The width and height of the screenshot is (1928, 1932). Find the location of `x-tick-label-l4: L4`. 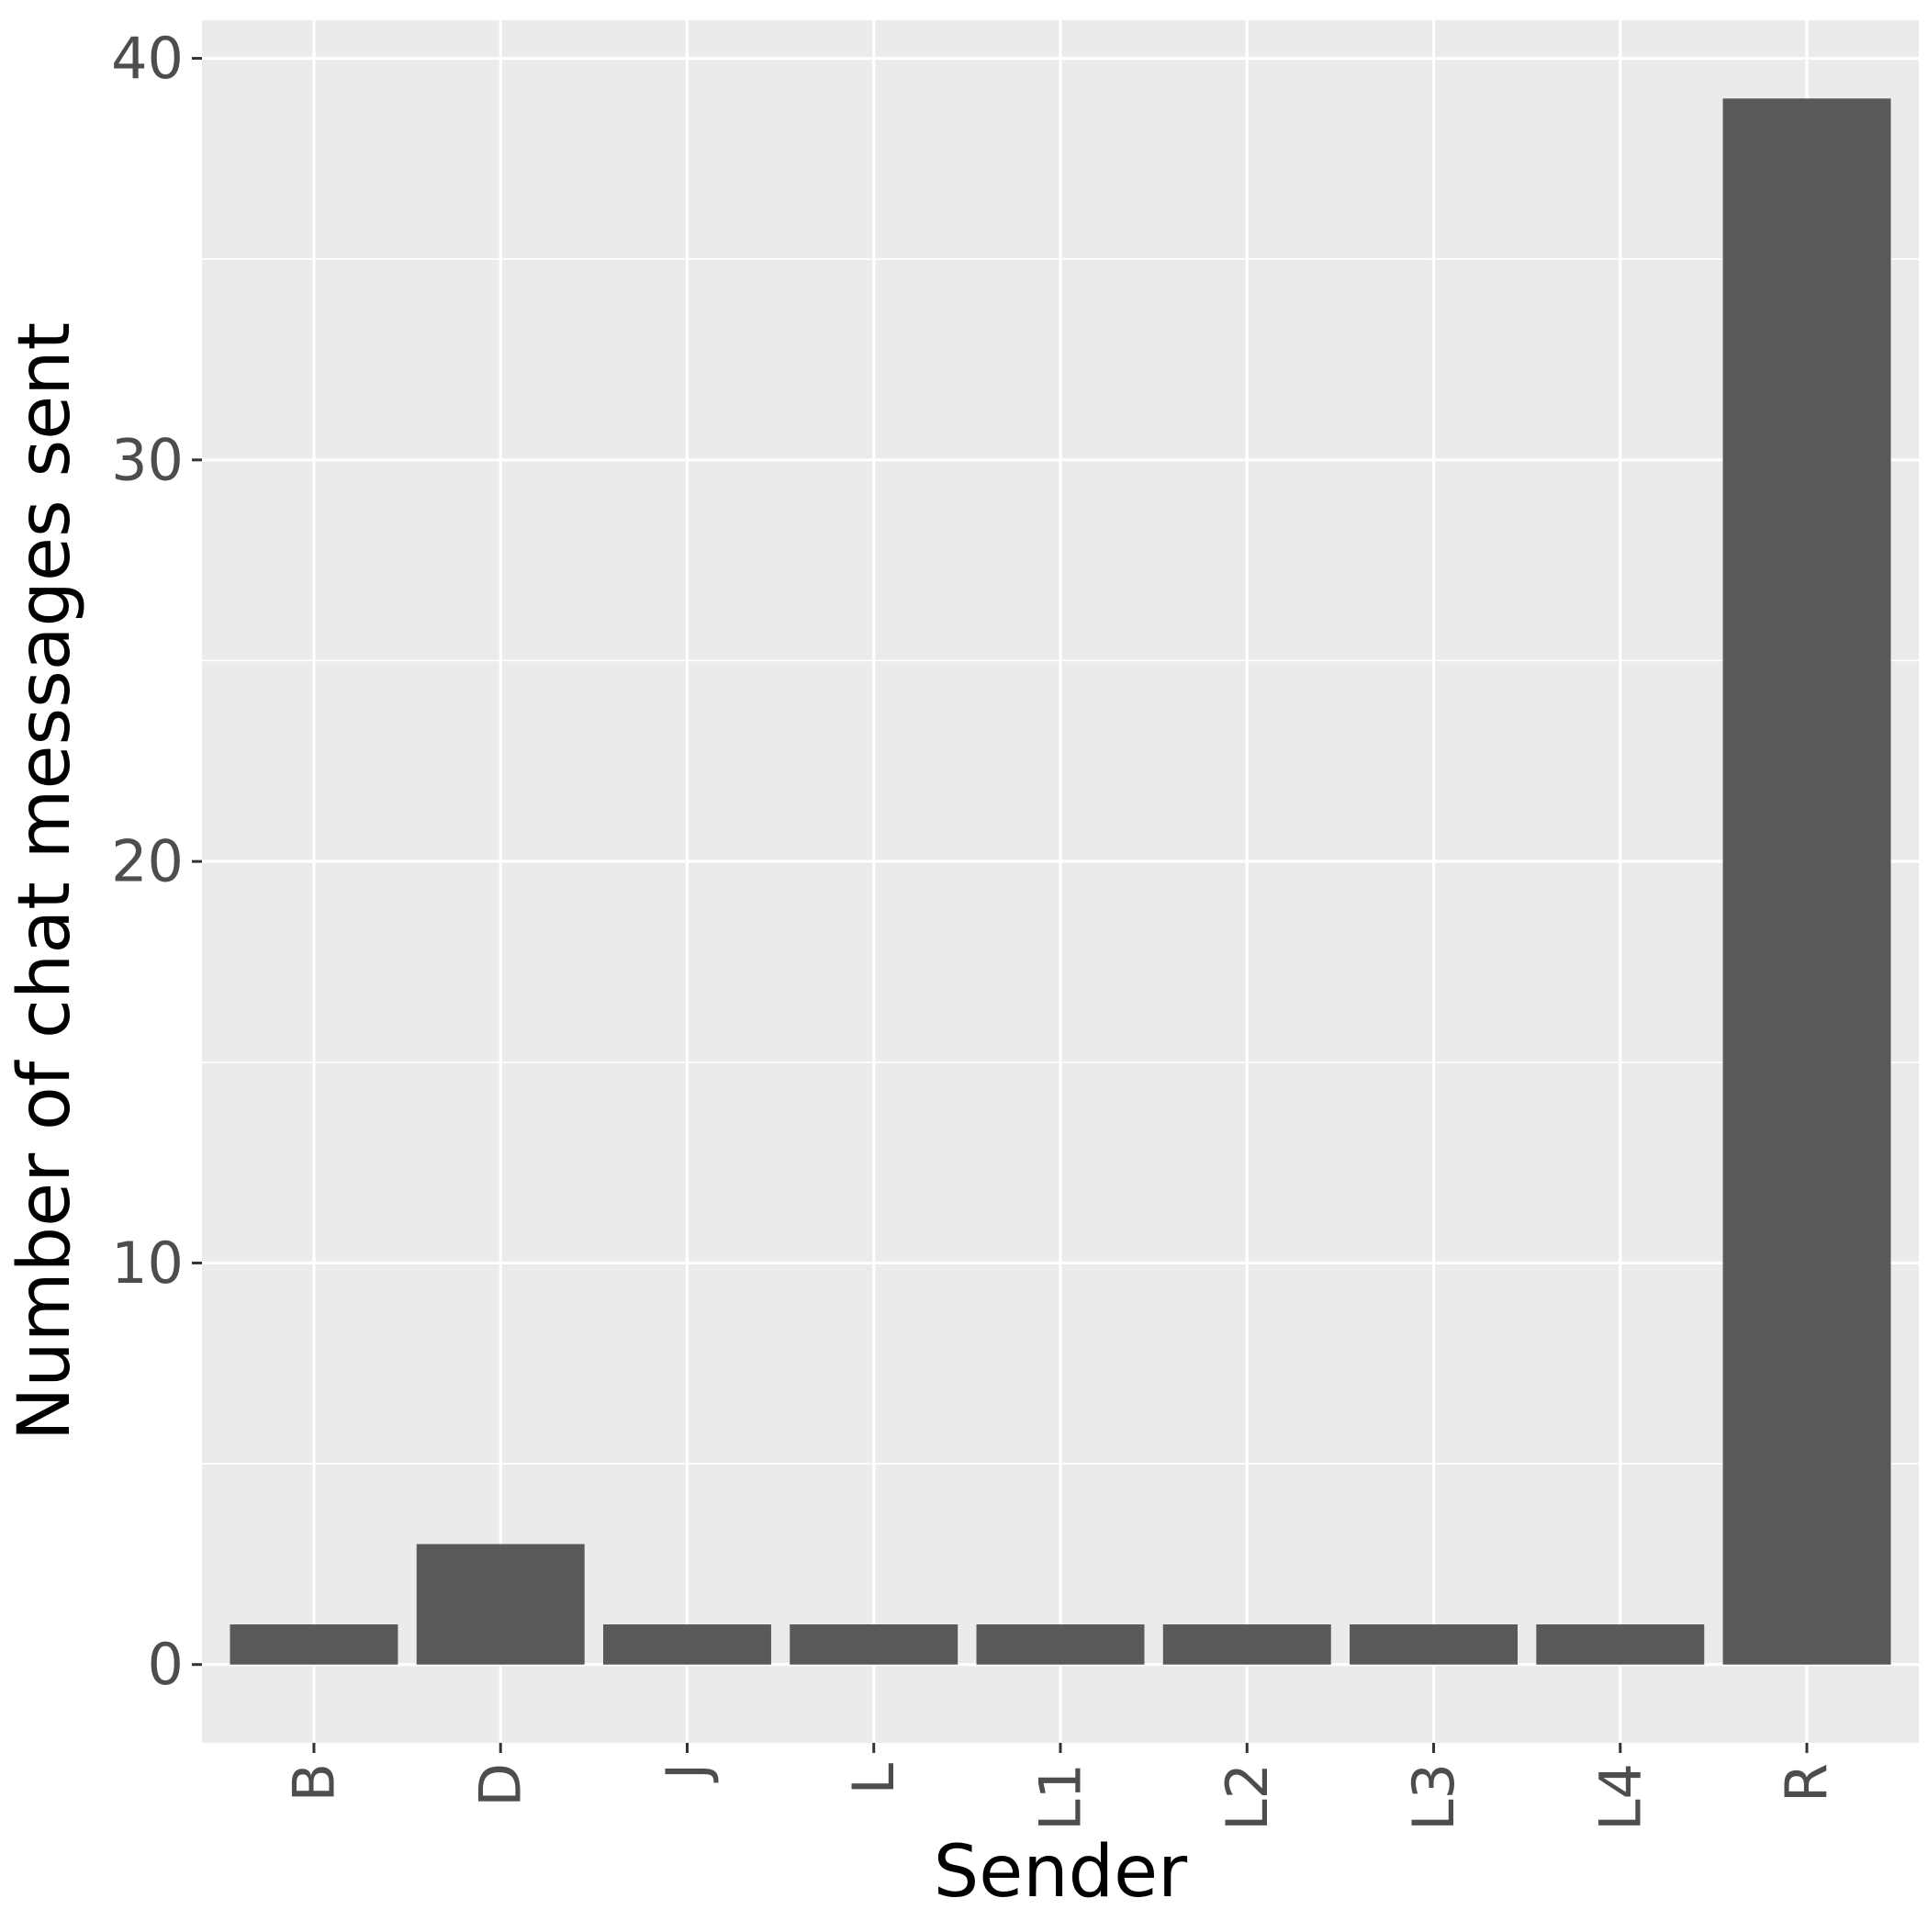

x-tick-label-l4: L4 is located at coordinates (1619, 1797).